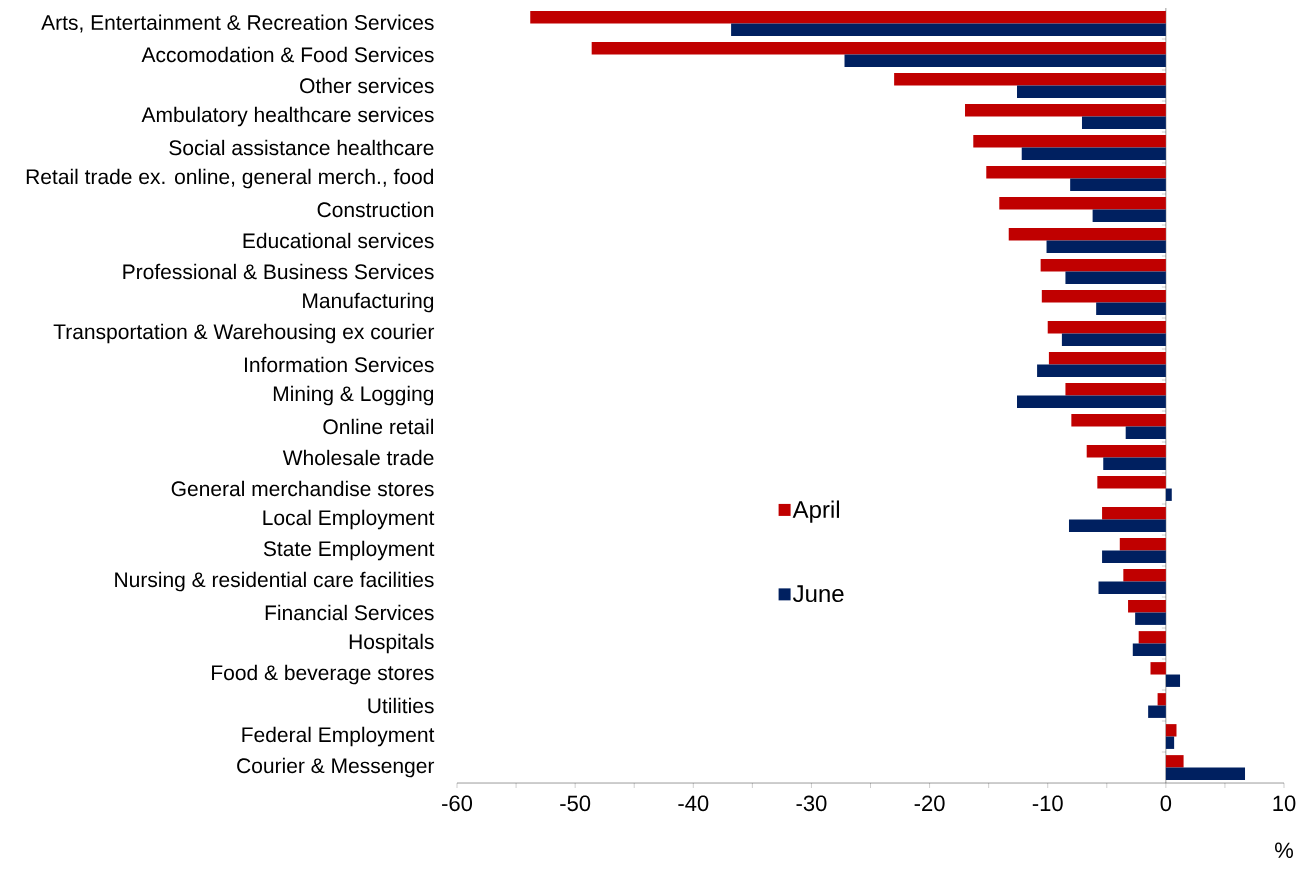 The image size is (1301, 879). What do you see at coordinates (401, 705) in the screenshot?
I see `y-tick-label: Utilities` at bounding box center [401, 705].